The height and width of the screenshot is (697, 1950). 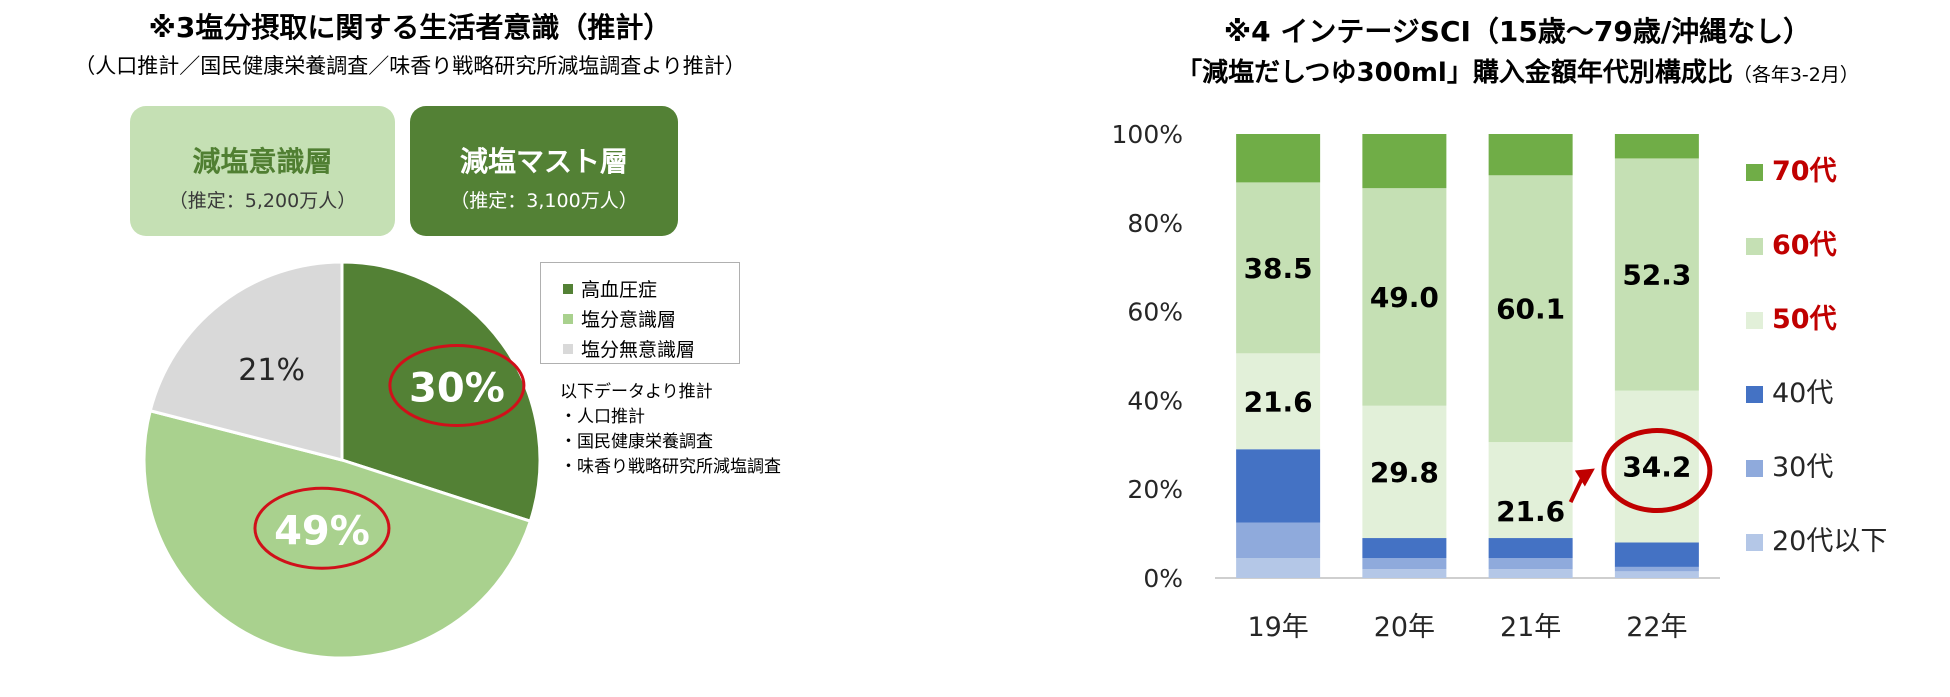 I want to click on right-chart-title: ※4 インテージSCI（15歳～79歳/沖縄なし）, so click(x=1517, y=31).